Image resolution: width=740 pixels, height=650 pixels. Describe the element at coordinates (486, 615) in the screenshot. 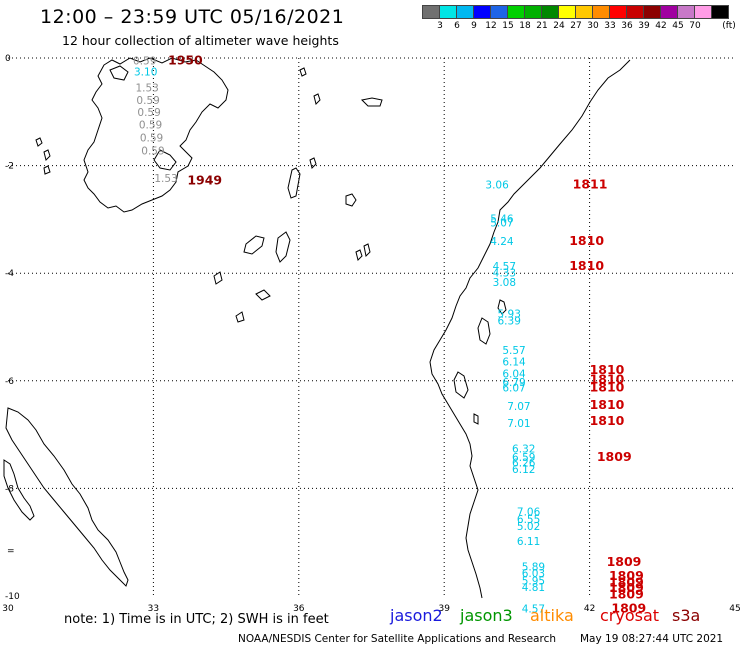

I see `legend-item-jason3: jason3` at that location.